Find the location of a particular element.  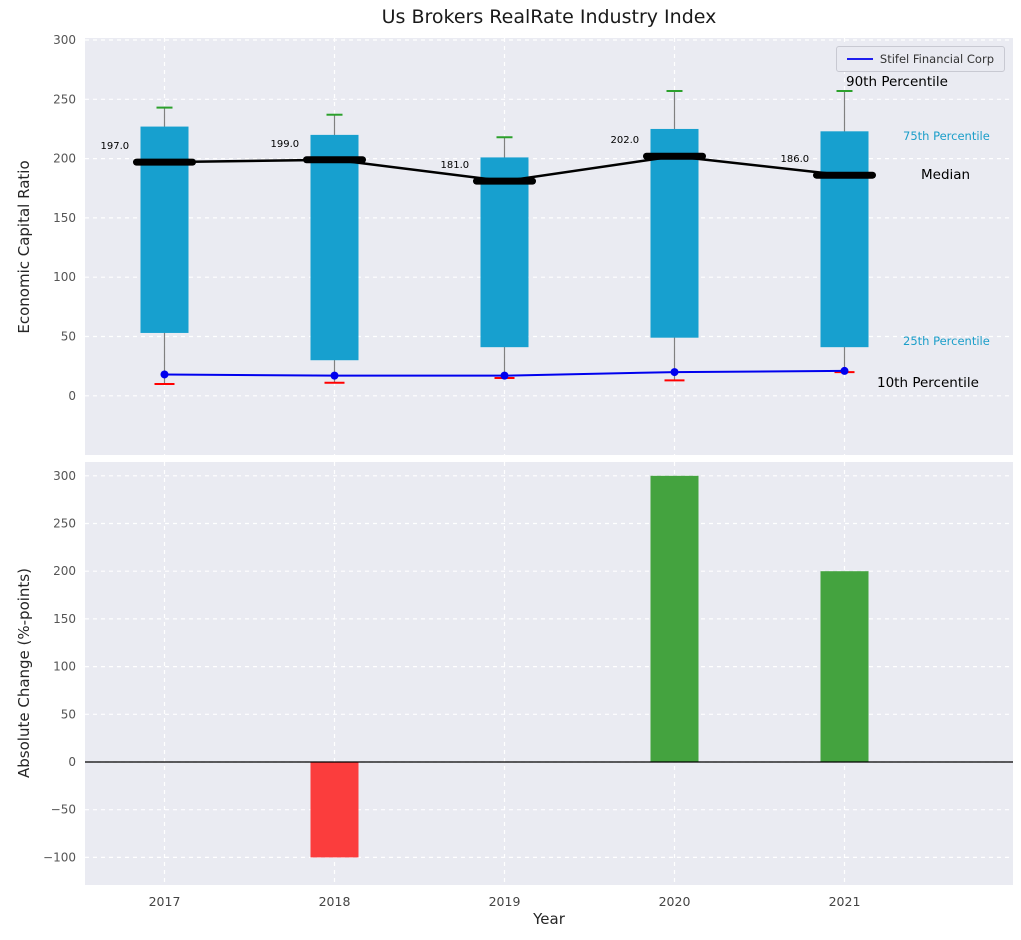

x-tick-label: 2021 is located at coordinates (845, 901).